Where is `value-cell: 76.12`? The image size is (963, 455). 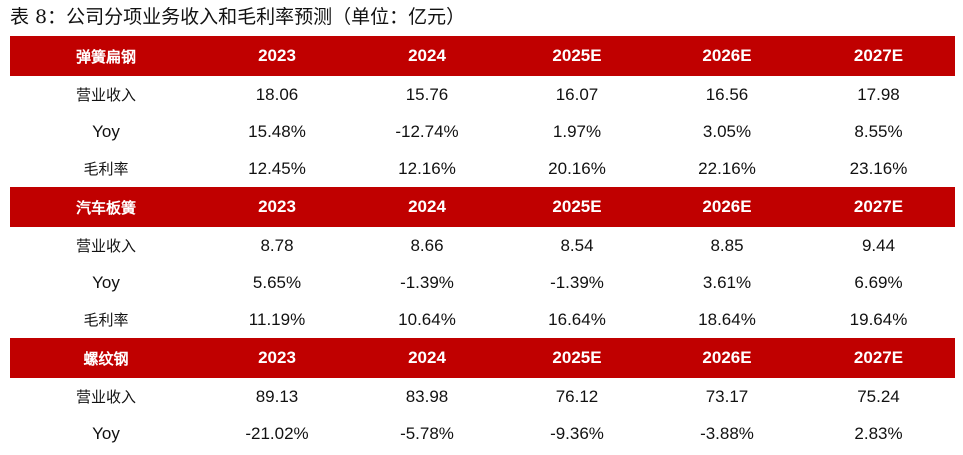 value-cell: 76.12 is located at coordinates (577, 396).